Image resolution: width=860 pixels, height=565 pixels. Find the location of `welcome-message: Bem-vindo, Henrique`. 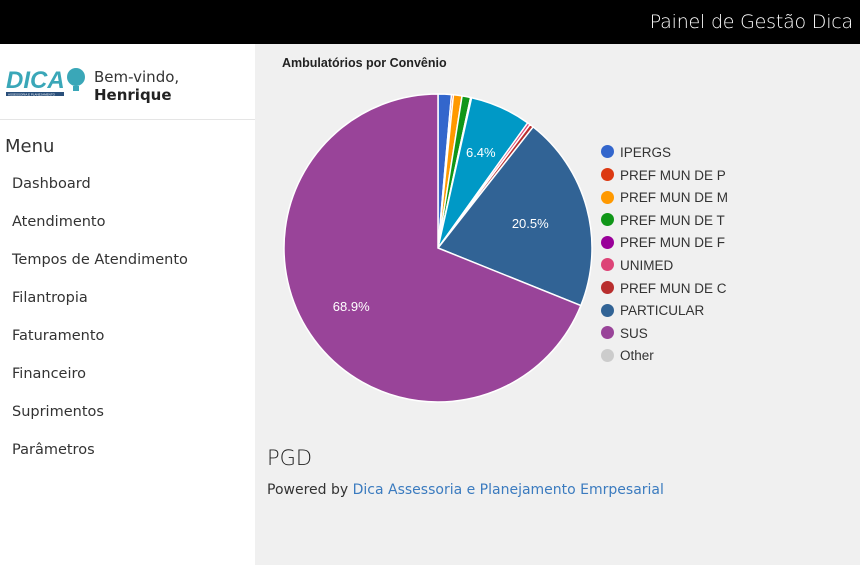

welcome-message: Bem-vindo, Henrique is located at coordinates (174, 86).